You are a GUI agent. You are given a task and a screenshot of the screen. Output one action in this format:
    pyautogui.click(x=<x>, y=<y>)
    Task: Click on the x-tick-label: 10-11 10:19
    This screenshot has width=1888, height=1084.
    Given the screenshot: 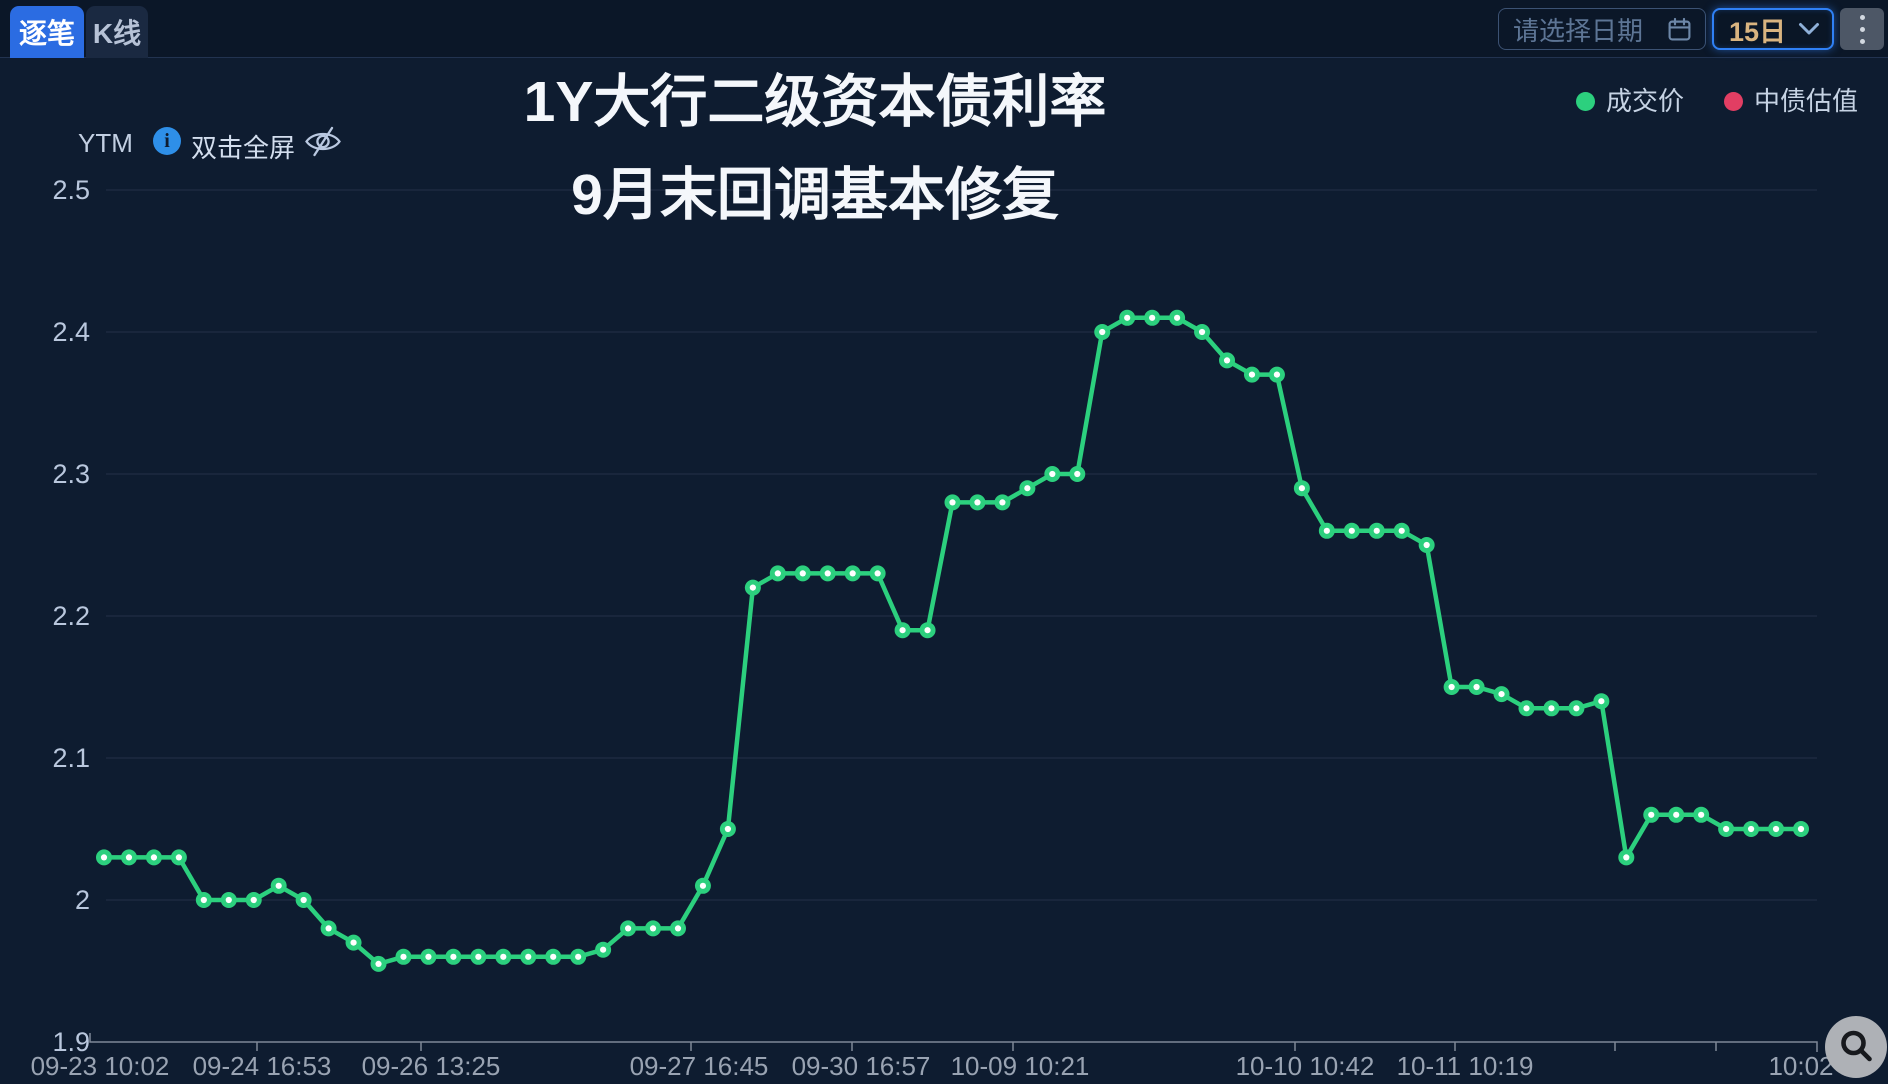 What is the action you would take?
    pyautogui.click(x=1465, y=1066)
    